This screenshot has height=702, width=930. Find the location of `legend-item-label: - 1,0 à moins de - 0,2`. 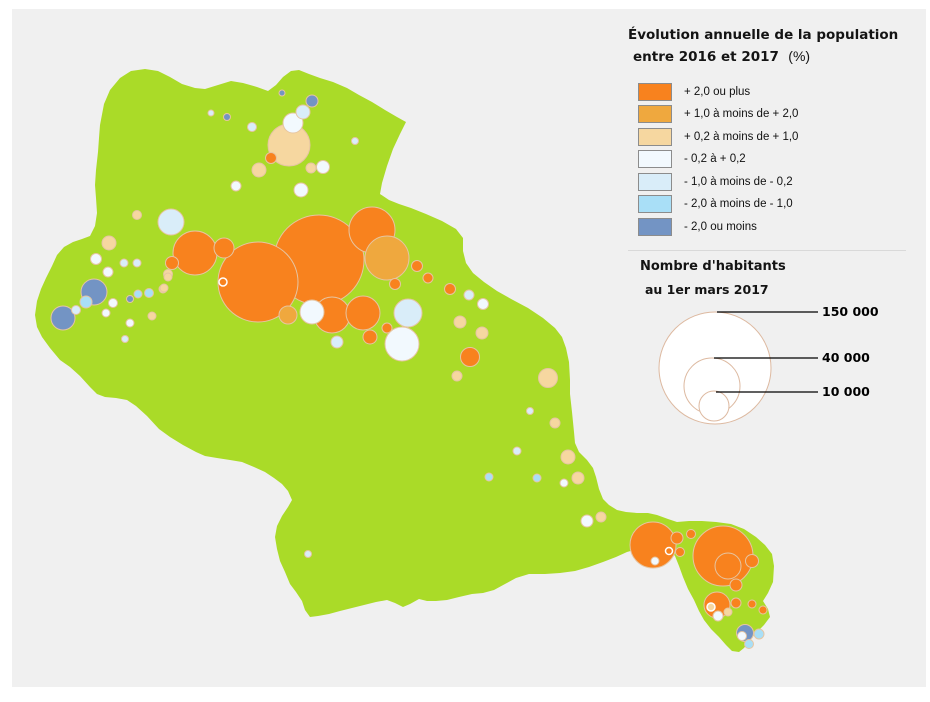

legend-item-label: - 1,0 à moins de - 0,2 is located at coordinates (738, 181).